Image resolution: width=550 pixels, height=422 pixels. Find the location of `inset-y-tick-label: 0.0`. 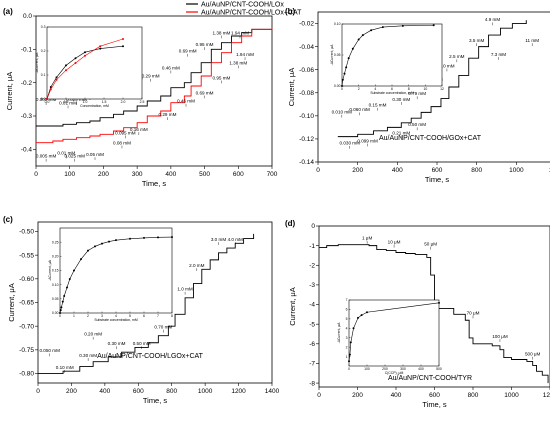

inset-y-tick-label: 0.0 is located at coordinates (43, 99).